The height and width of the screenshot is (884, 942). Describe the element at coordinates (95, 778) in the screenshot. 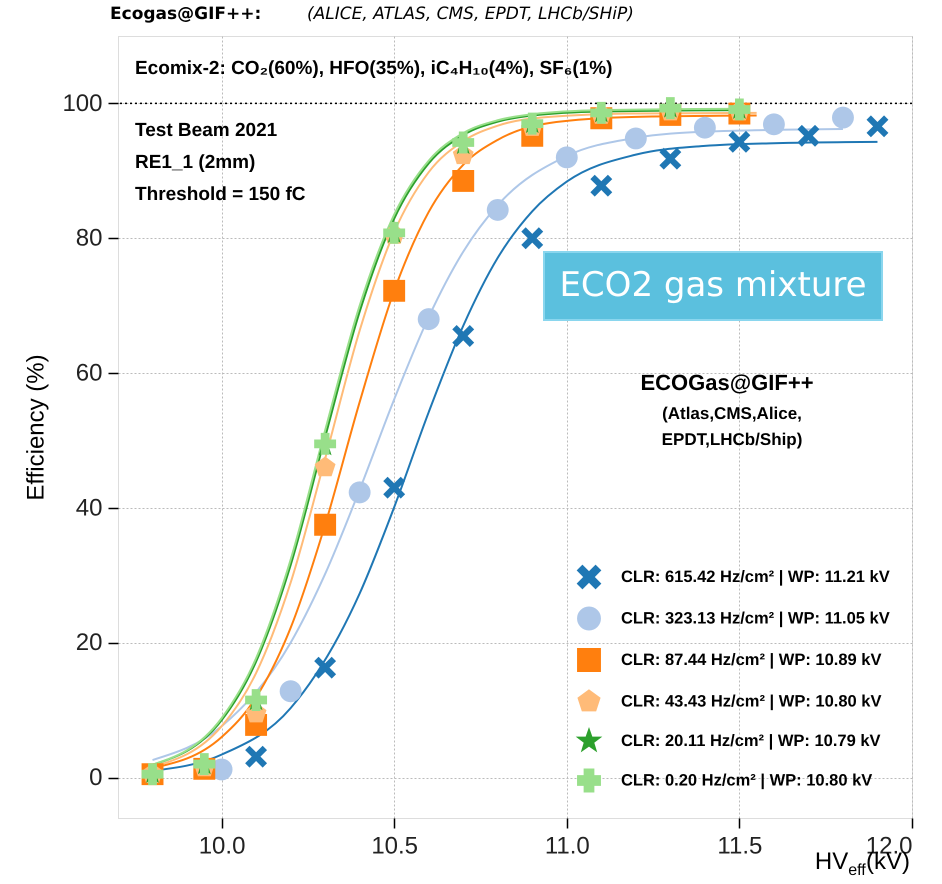

I see `y-tick-label: 0` at that location.